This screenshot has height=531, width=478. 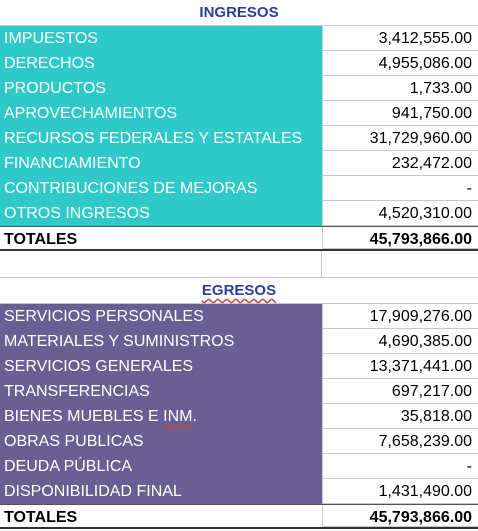 I want to click on row-label: SERVICIOS PERSONALES, so click(x=161, y=316).